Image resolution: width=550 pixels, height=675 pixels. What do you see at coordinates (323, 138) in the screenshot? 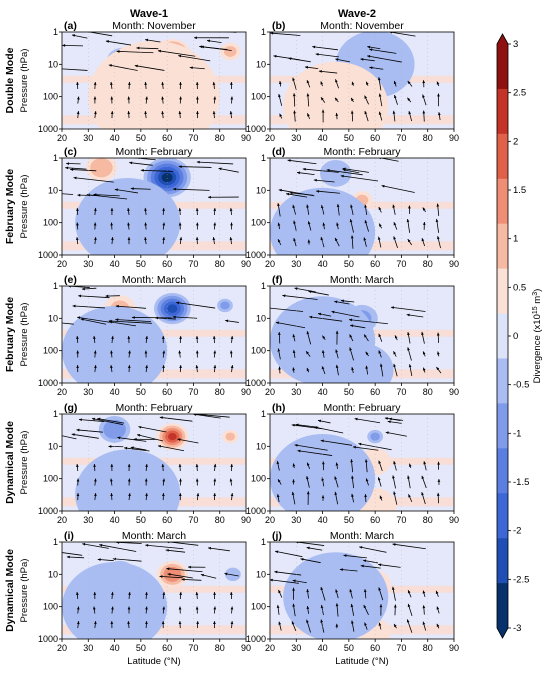
I see `x-tick-label: 40` at bounding box center [323, 138].